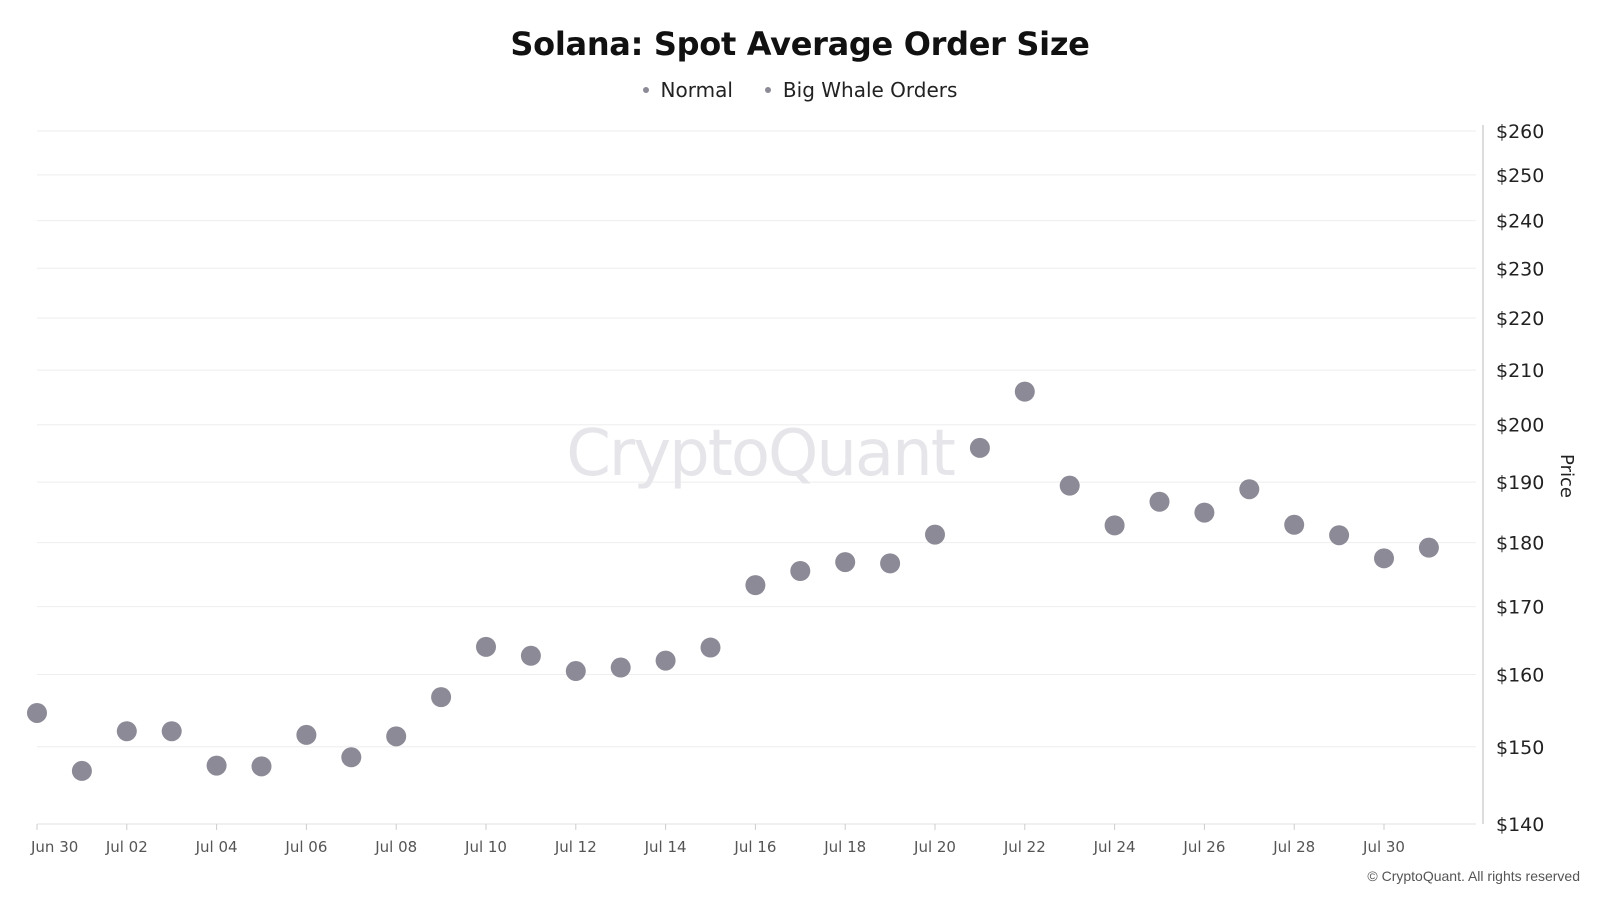 The image size is (1600, 900). What do you see at coordinates (1024, 847) in the screenshot?
I see `x-tick-label: Jul 22` at bounding box center [1024, 847].